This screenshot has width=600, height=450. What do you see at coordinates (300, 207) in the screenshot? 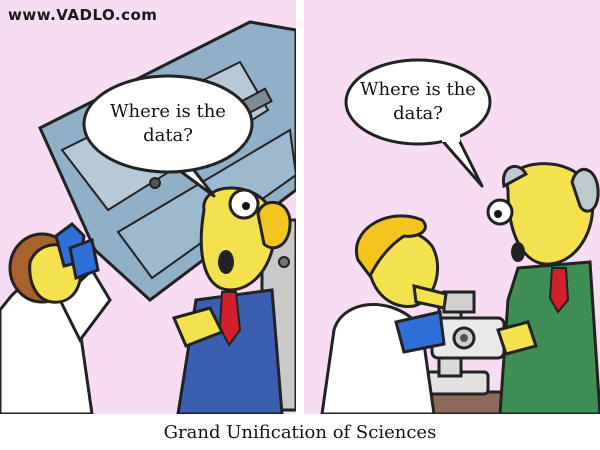
I see `panel-divider` at bounding box center [300, 207].